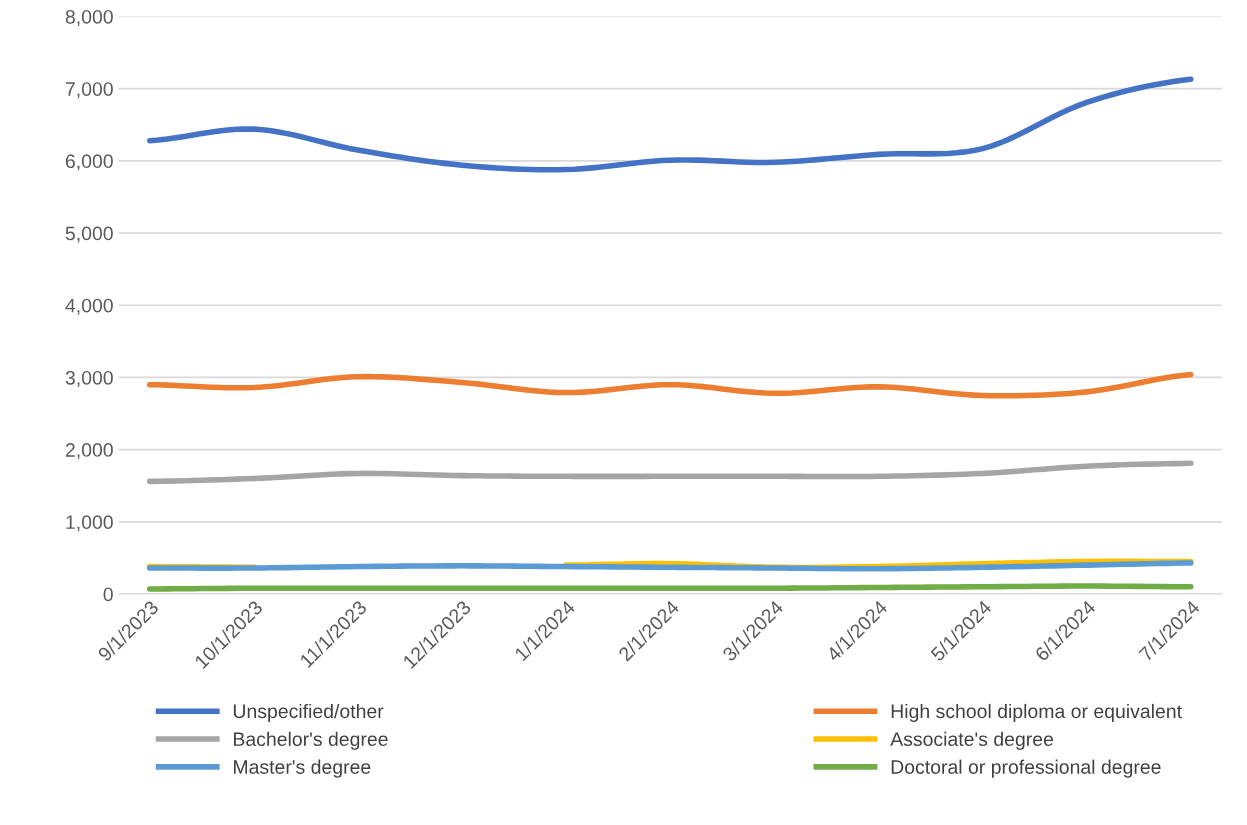  Describe the element at coordinates (302, 768) in the screenshot. I see `legend-label: Master's degree` at that location.